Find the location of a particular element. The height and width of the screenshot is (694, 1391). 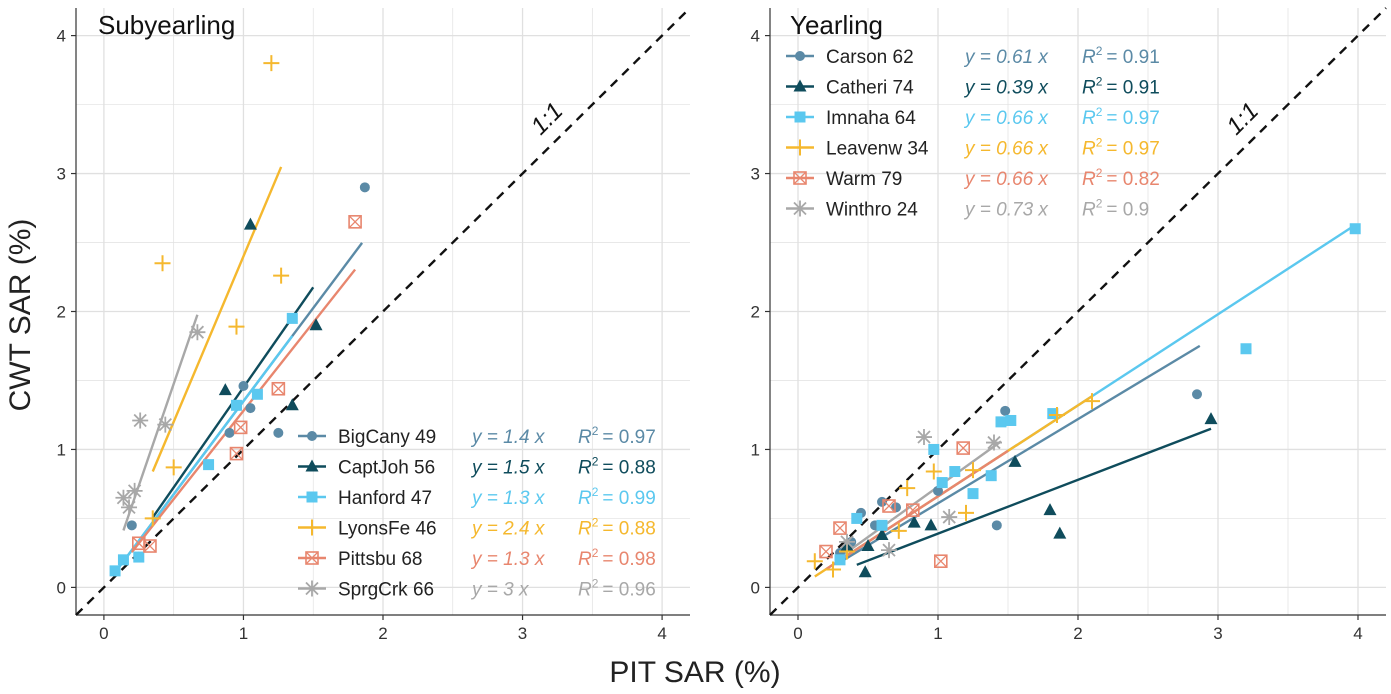

legend-series-name: Warm 79 is located at coordinates (864, 179).